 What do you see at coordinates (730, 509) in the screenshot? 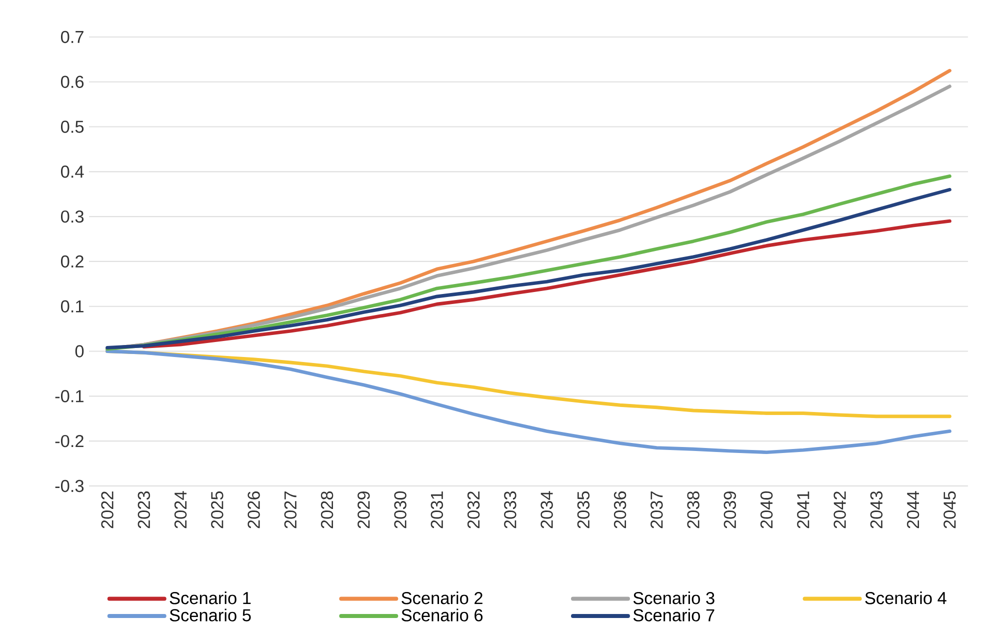
I see `x-tick-label: 2039` at bounding box center [730, 509].